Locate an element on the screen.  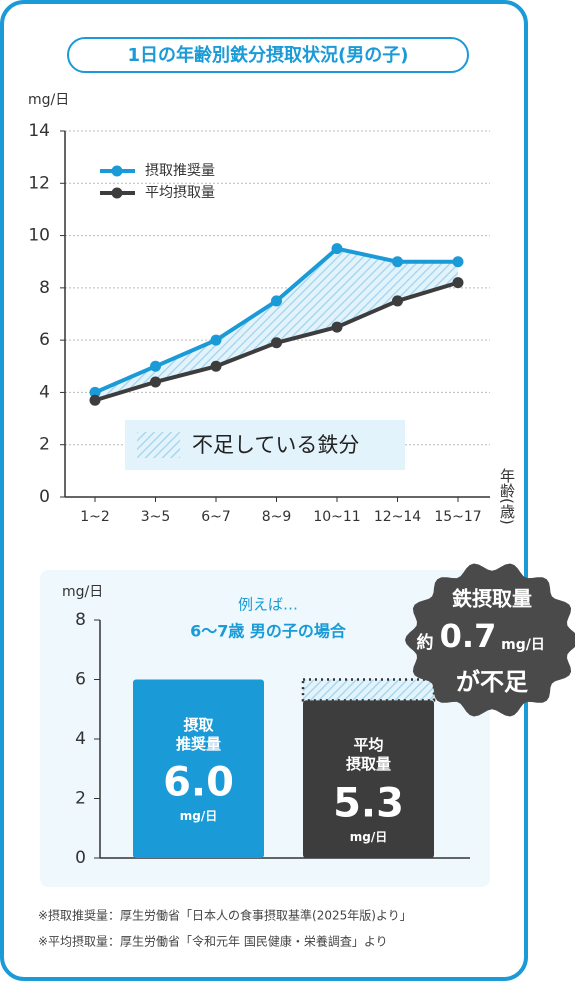
value-label: 5.3 is located at coordinates (368, 803).